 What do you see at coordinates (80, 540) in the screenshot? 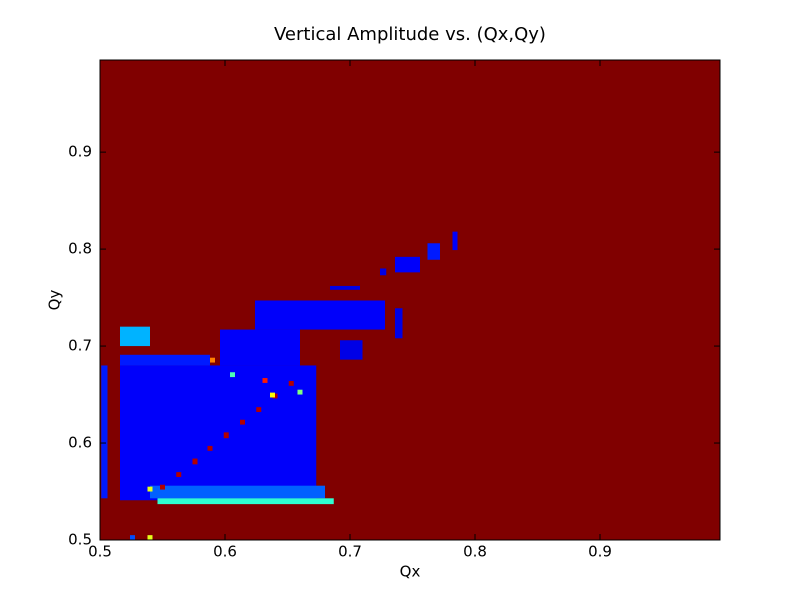
I see `y-tick-label: 0.5` at bounding box center [80, 540].